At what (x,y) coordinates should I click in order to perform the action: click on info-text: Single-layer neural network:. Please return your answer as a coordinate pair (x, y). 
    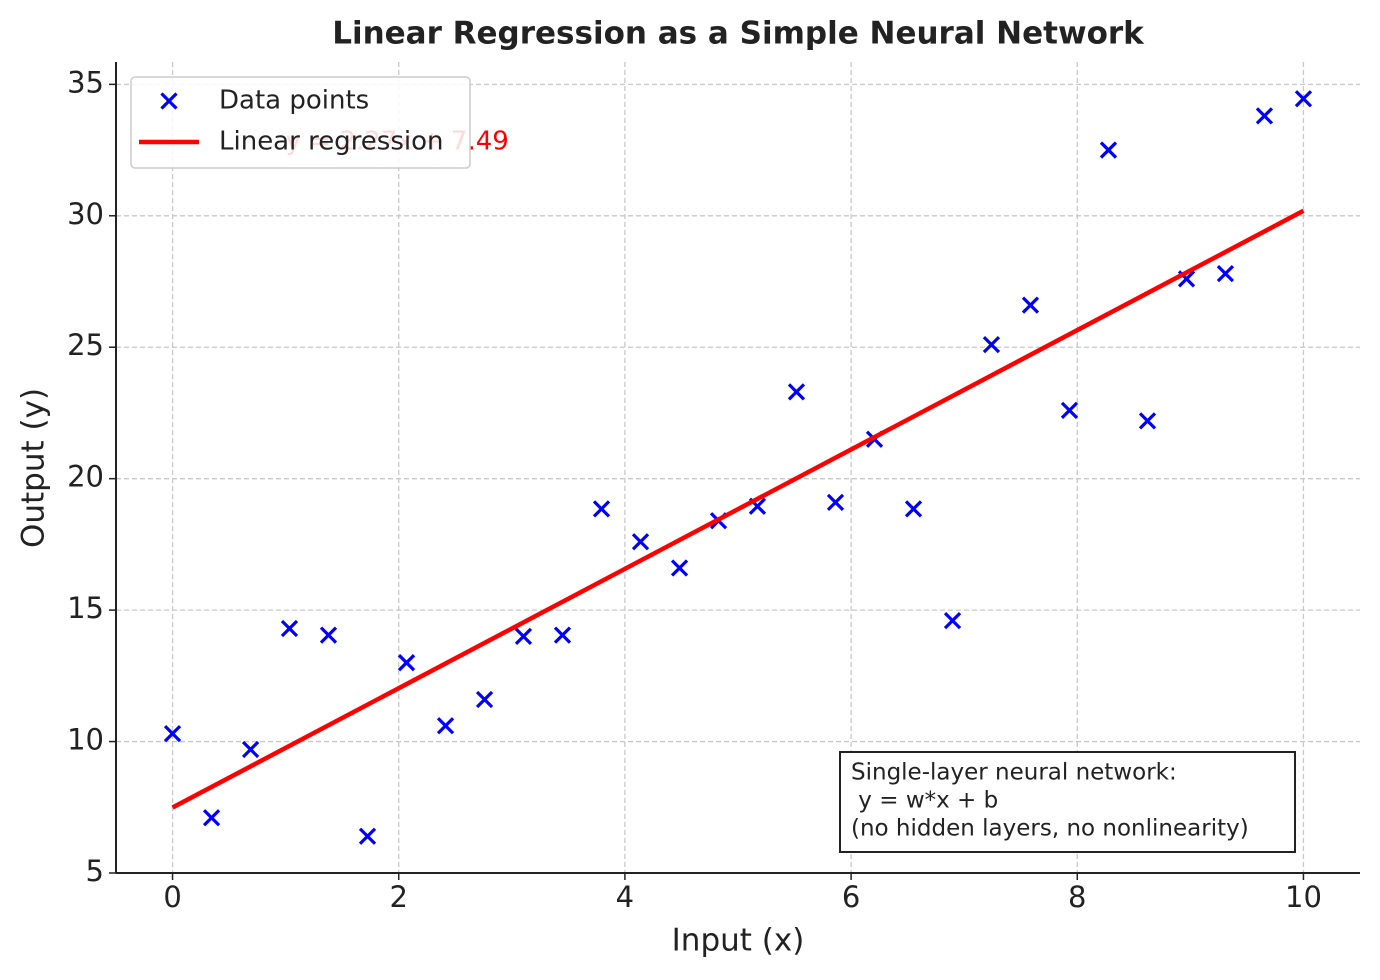
    Looking at the image, I should click on (1014, 773).